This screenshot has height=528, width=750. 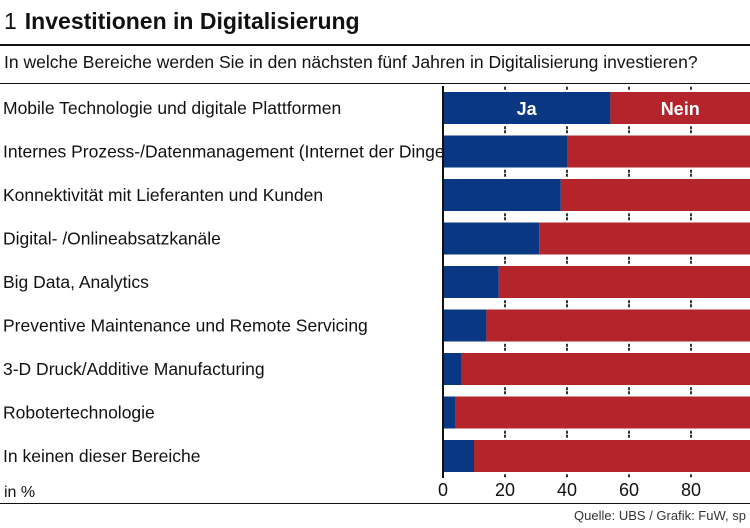 What do you see at coordinates (163, 195) in the screenshot?
I see `category-label: Konnektivität mit Lieferanten und Kunden` at bounding box center [163, 195].